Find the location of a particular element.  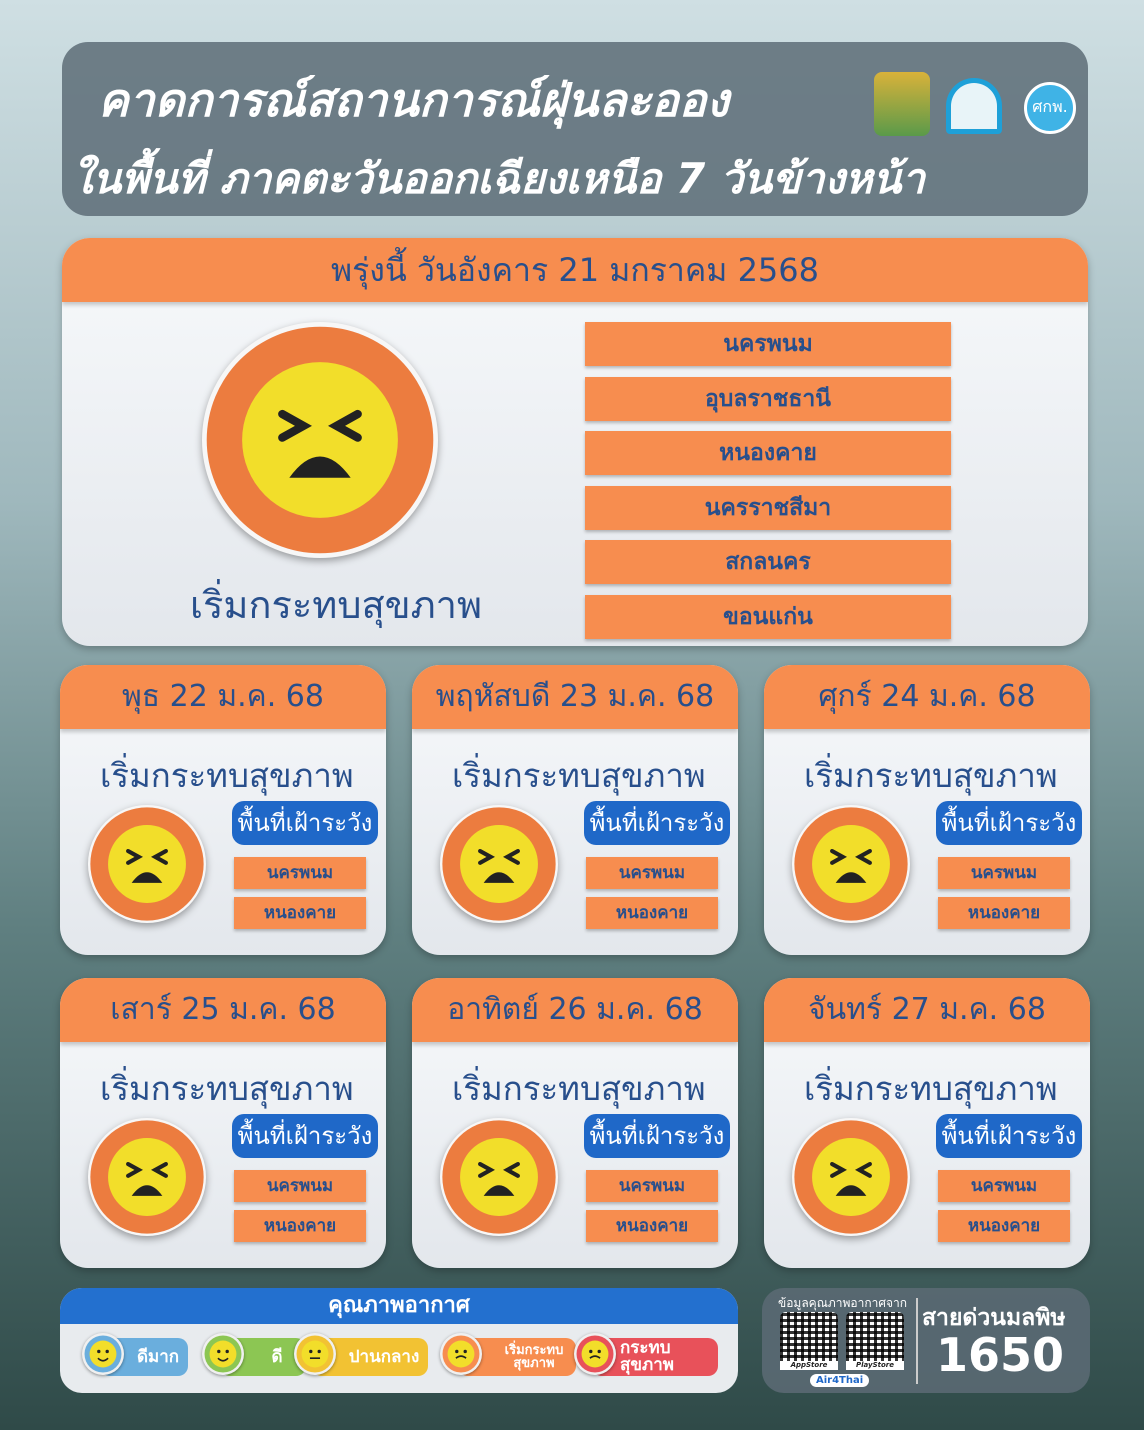

source-label: ข้อมูลคุณภาพอากาศจาก is located at coordinates (842, 1303).